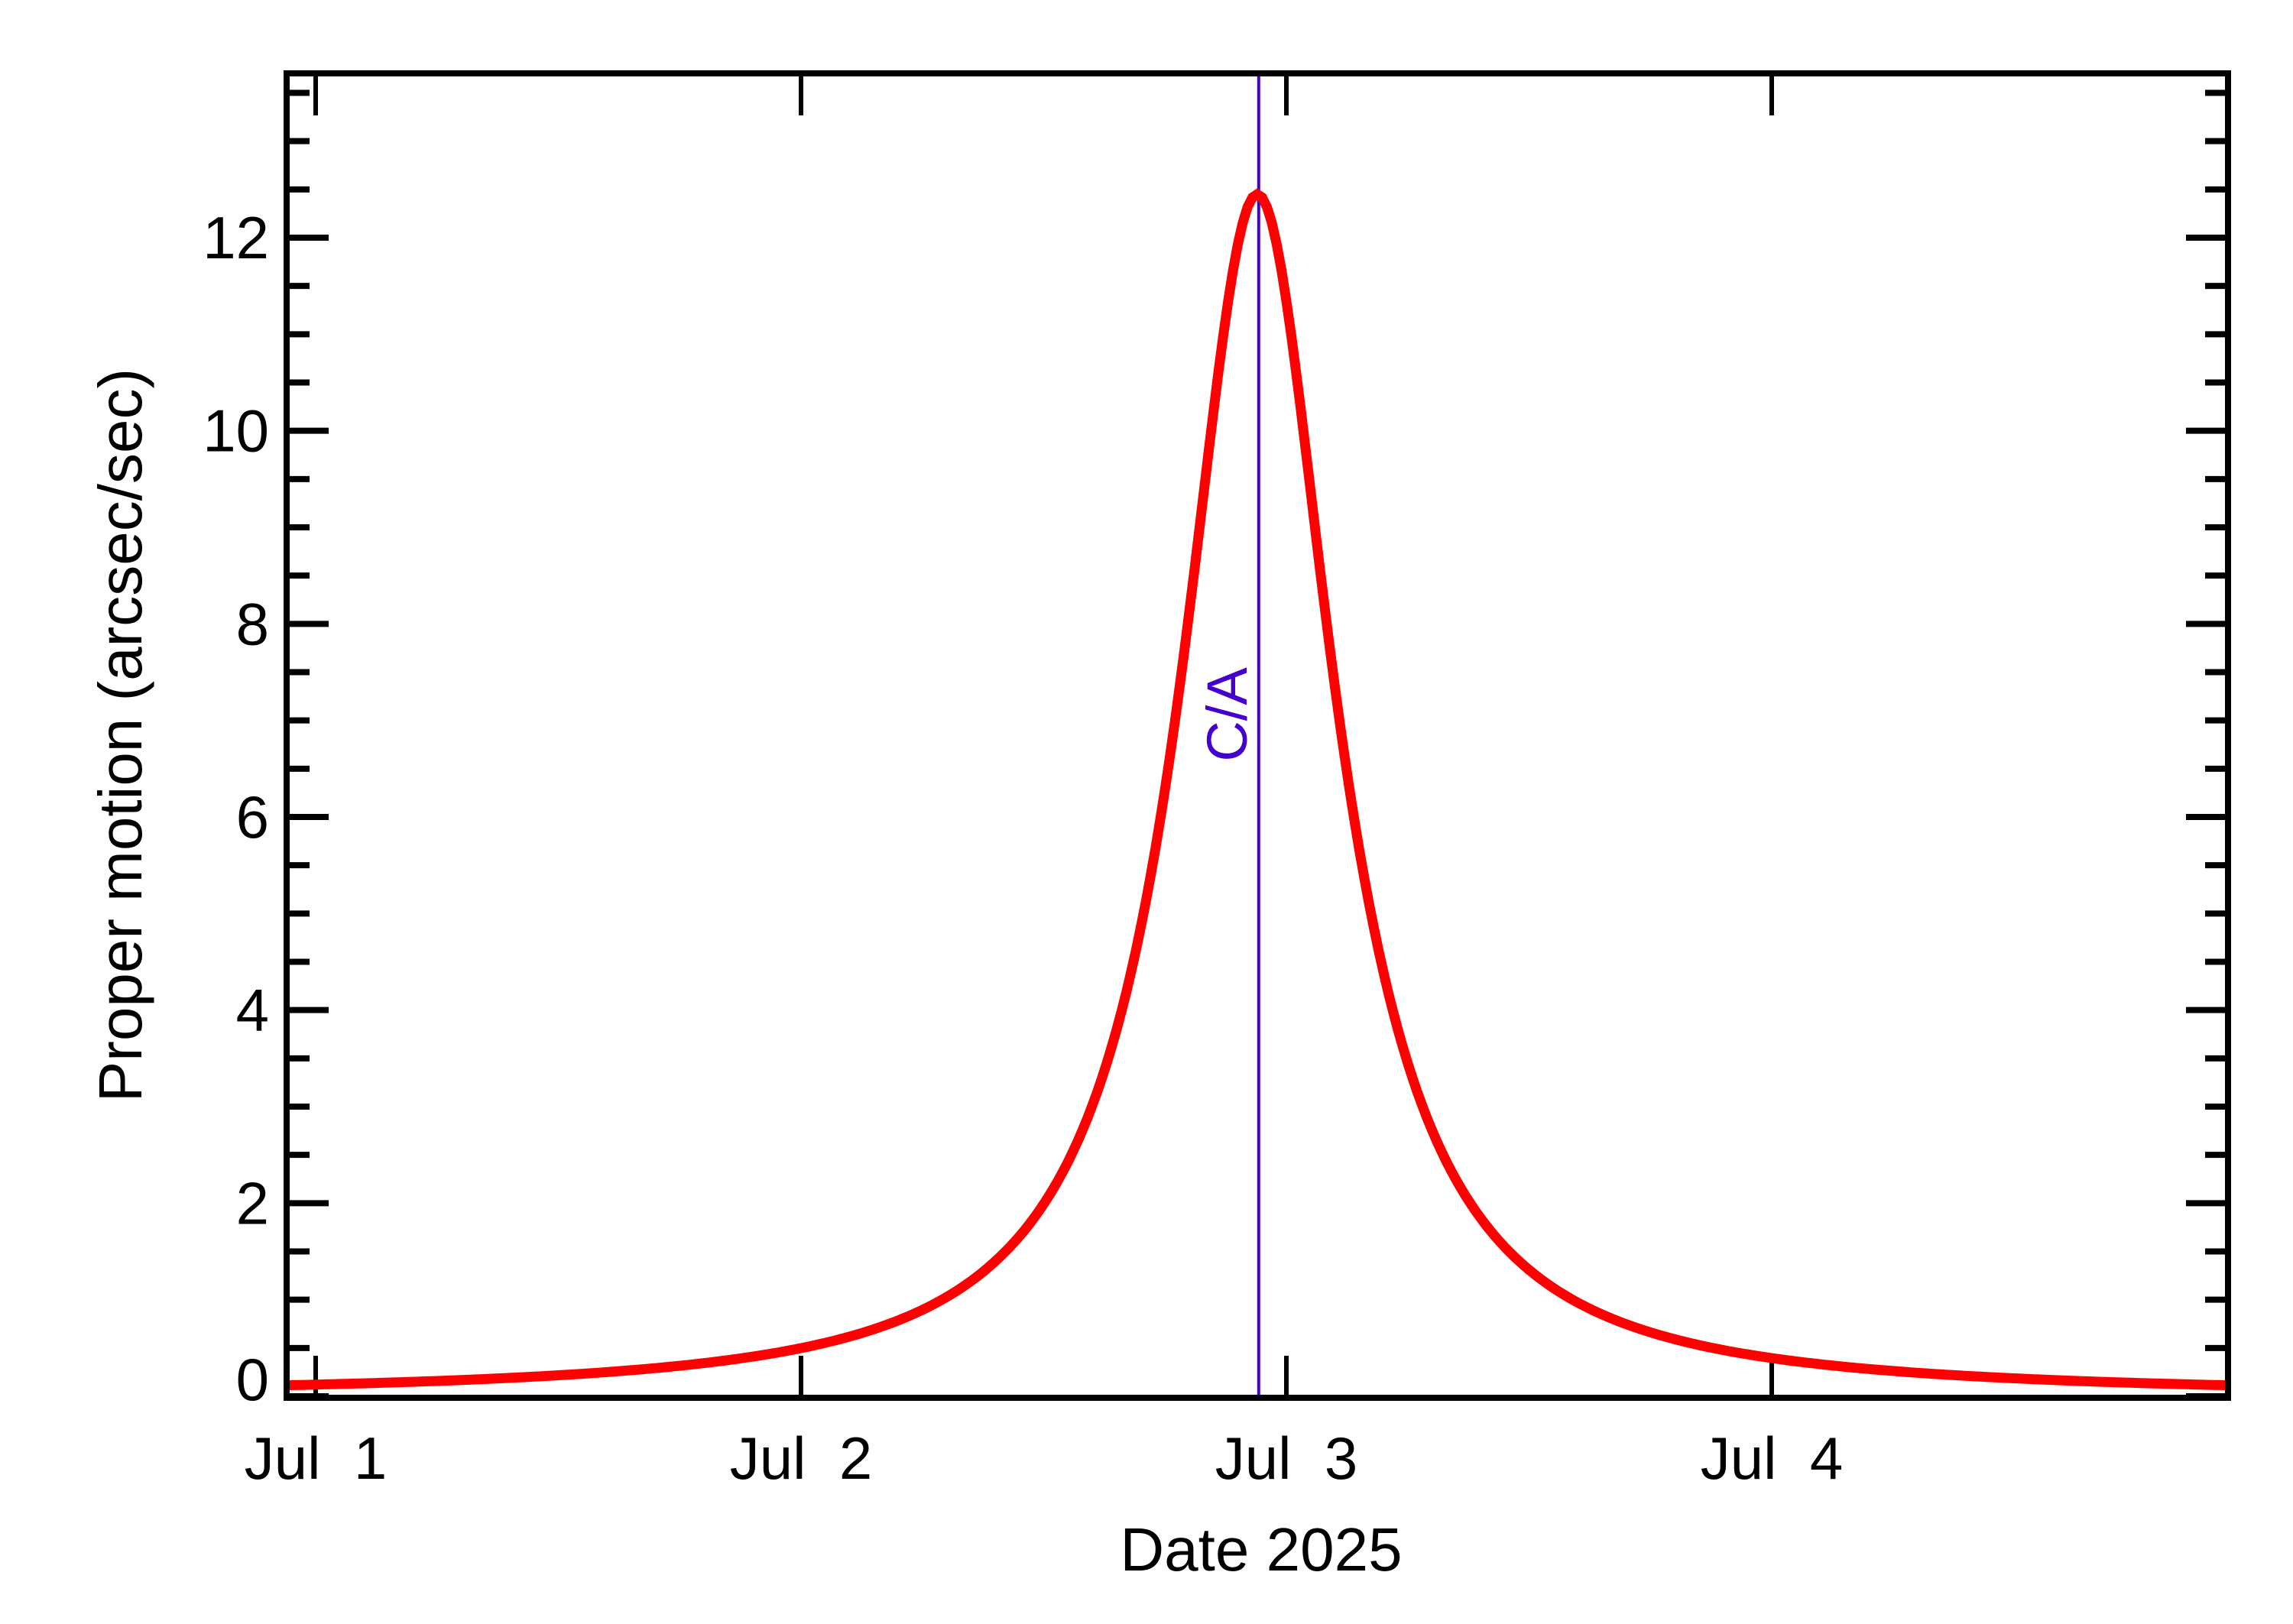 The height and width of the screenshot is (1624, 2293). What do you see at coordinates (1227, 714) in the screenshot?
I see `closest-approach-label: C/A` at bounding box center [1227, 714].